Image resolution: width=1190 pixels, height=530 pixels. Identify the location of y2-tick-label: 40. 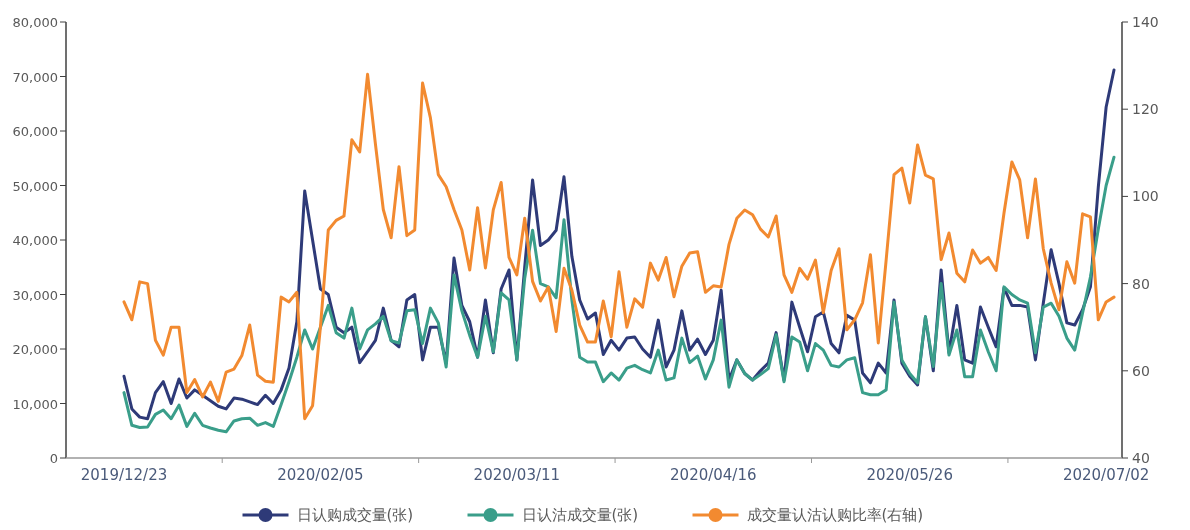
(1141, 458).